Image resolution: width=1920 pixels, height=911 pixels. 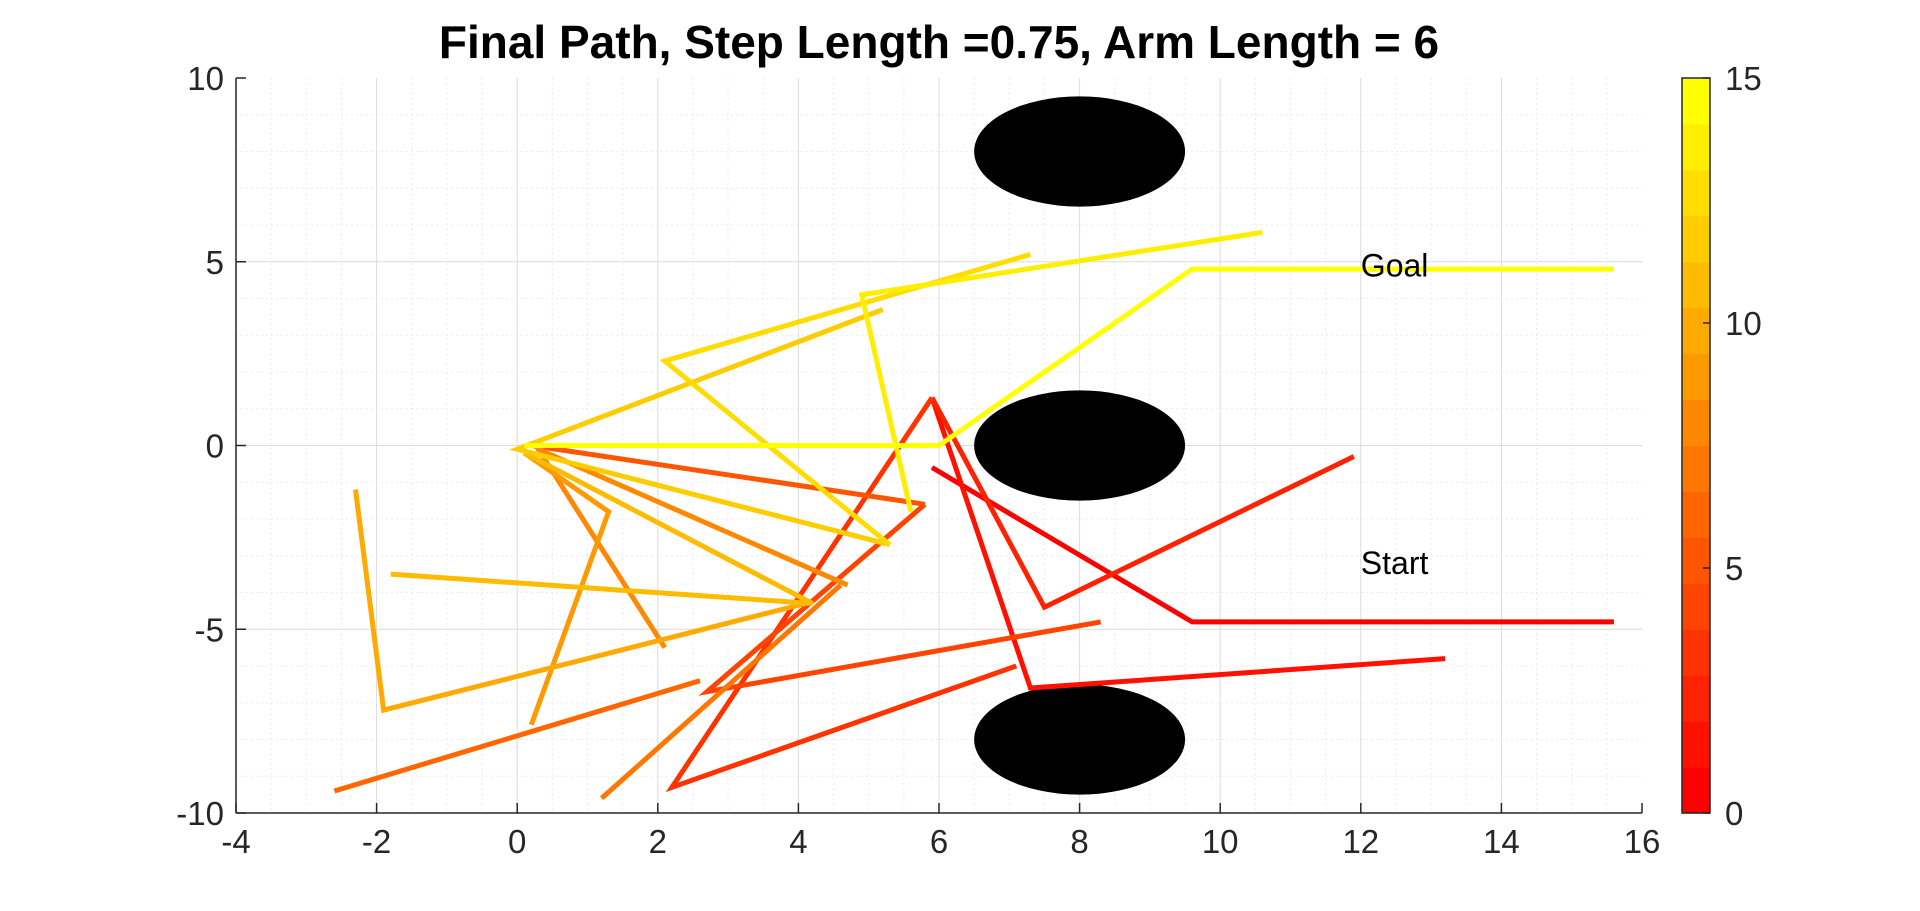 What do you see at coordinates (517, 841) in the screenshot?
I see `x-tick-label: 0` at bounding box center [517, 841].